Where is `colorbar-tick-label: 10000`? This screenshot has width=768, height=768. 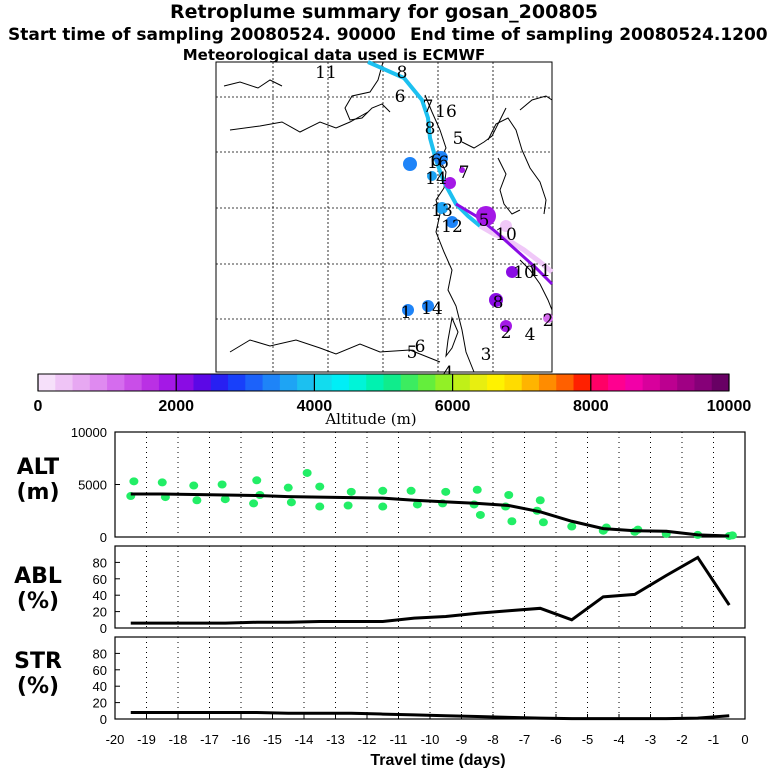
colorbar-tick-label: 10000 is located at coordinates (729, 406).